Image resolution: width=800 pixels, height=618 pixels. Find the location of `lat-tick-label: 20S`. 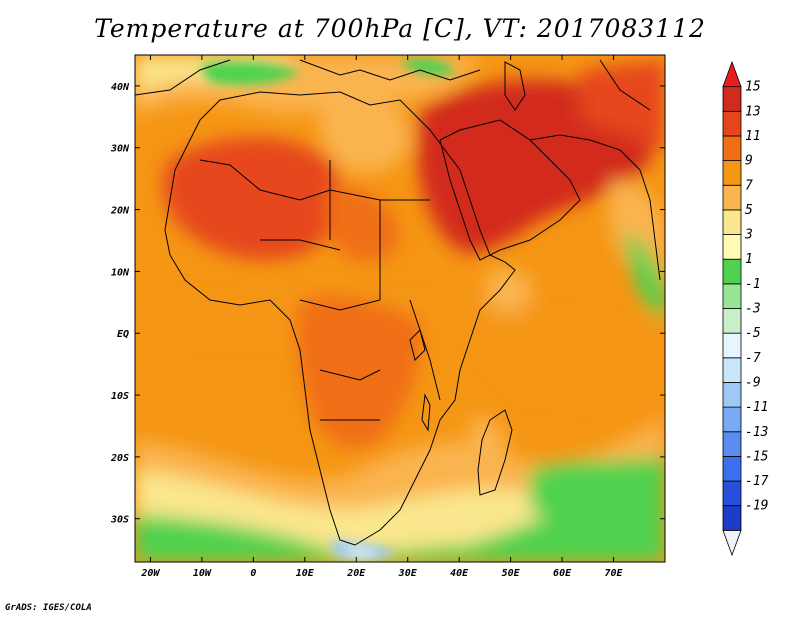

lat-tick-label: 20S is located at coordinates (119, 458).